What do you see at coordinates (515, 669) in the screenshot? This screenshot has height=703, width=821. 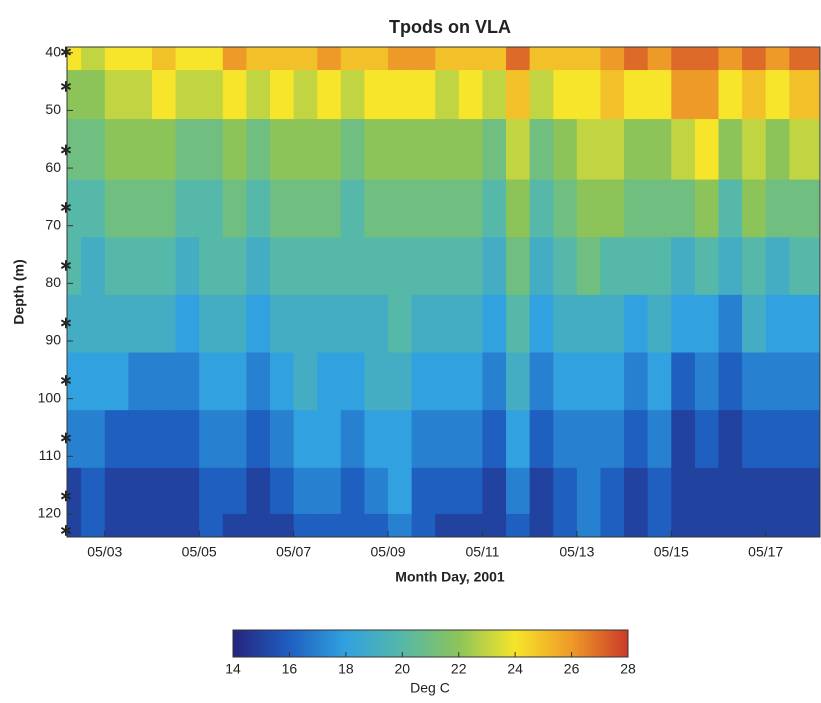 I see `colorbar-tick-label: 24` at bounding box center [515, 669].